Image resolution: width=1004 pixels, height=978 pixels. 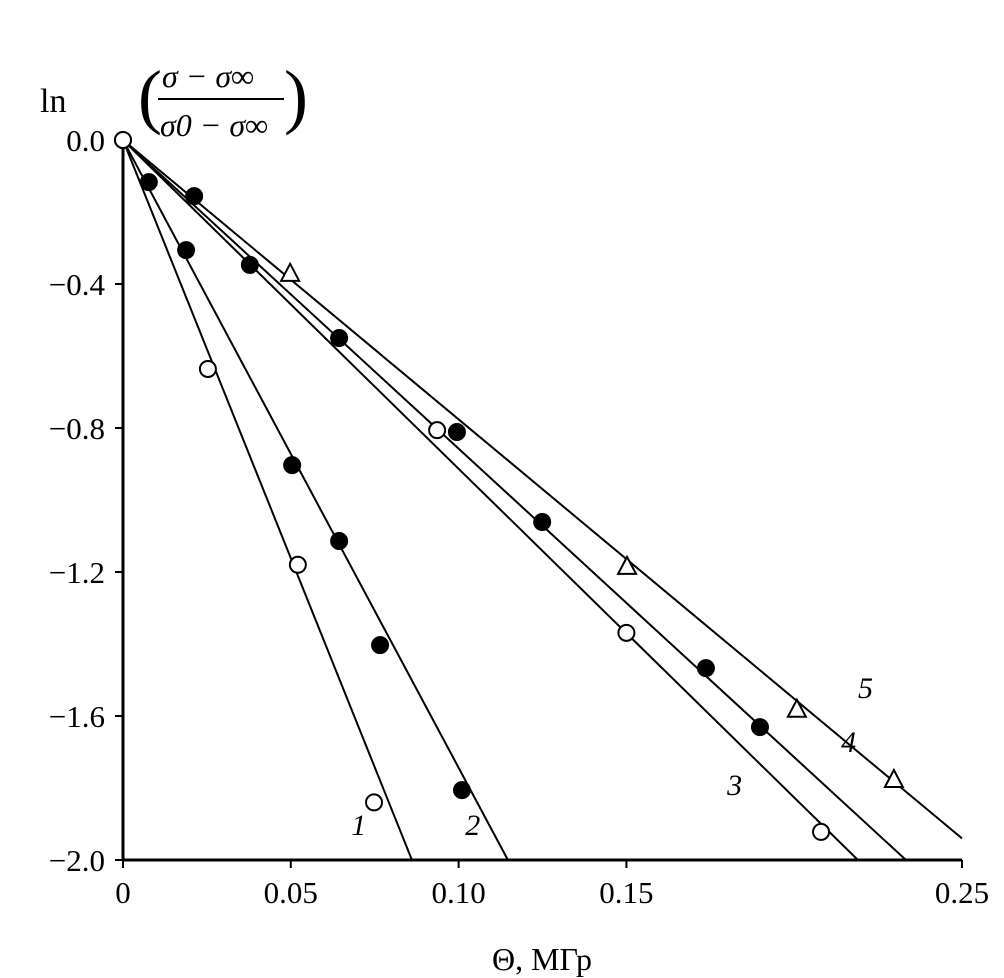 What do you see at coordinates (865, 688) in the screenshot?
I see `series-label-5: 5` at bounding box center [865, 688].